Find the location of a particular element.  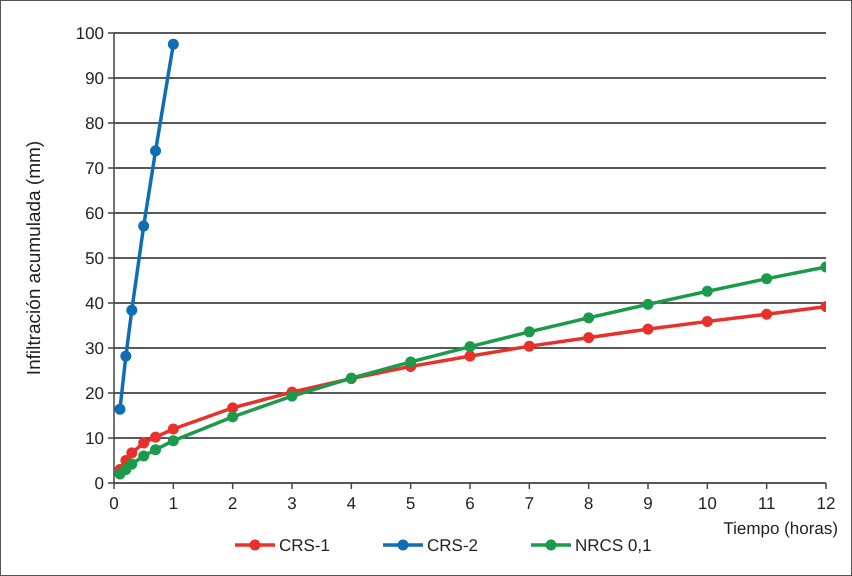

x-tick-label: 3 is located at coordinates (292, 503).